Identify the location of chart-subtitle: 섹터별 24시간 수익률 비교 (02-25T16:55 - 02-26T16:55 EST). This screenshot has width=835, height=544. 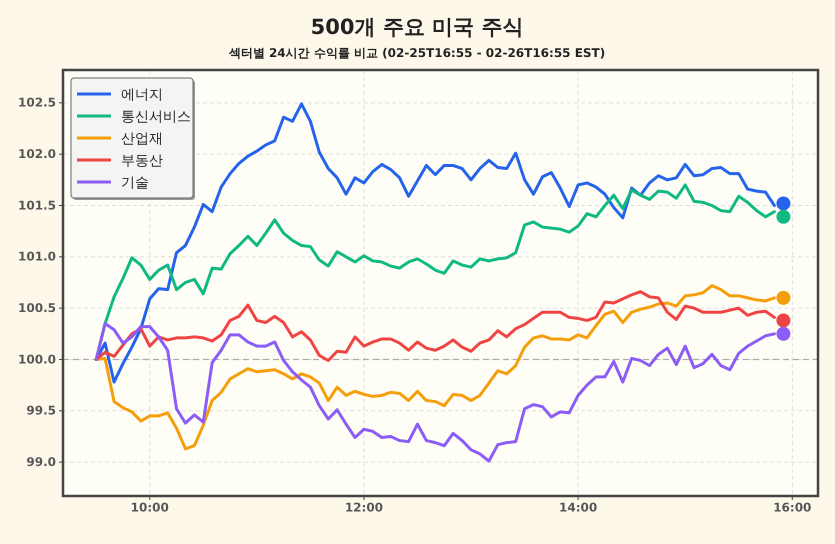
(417, 53).